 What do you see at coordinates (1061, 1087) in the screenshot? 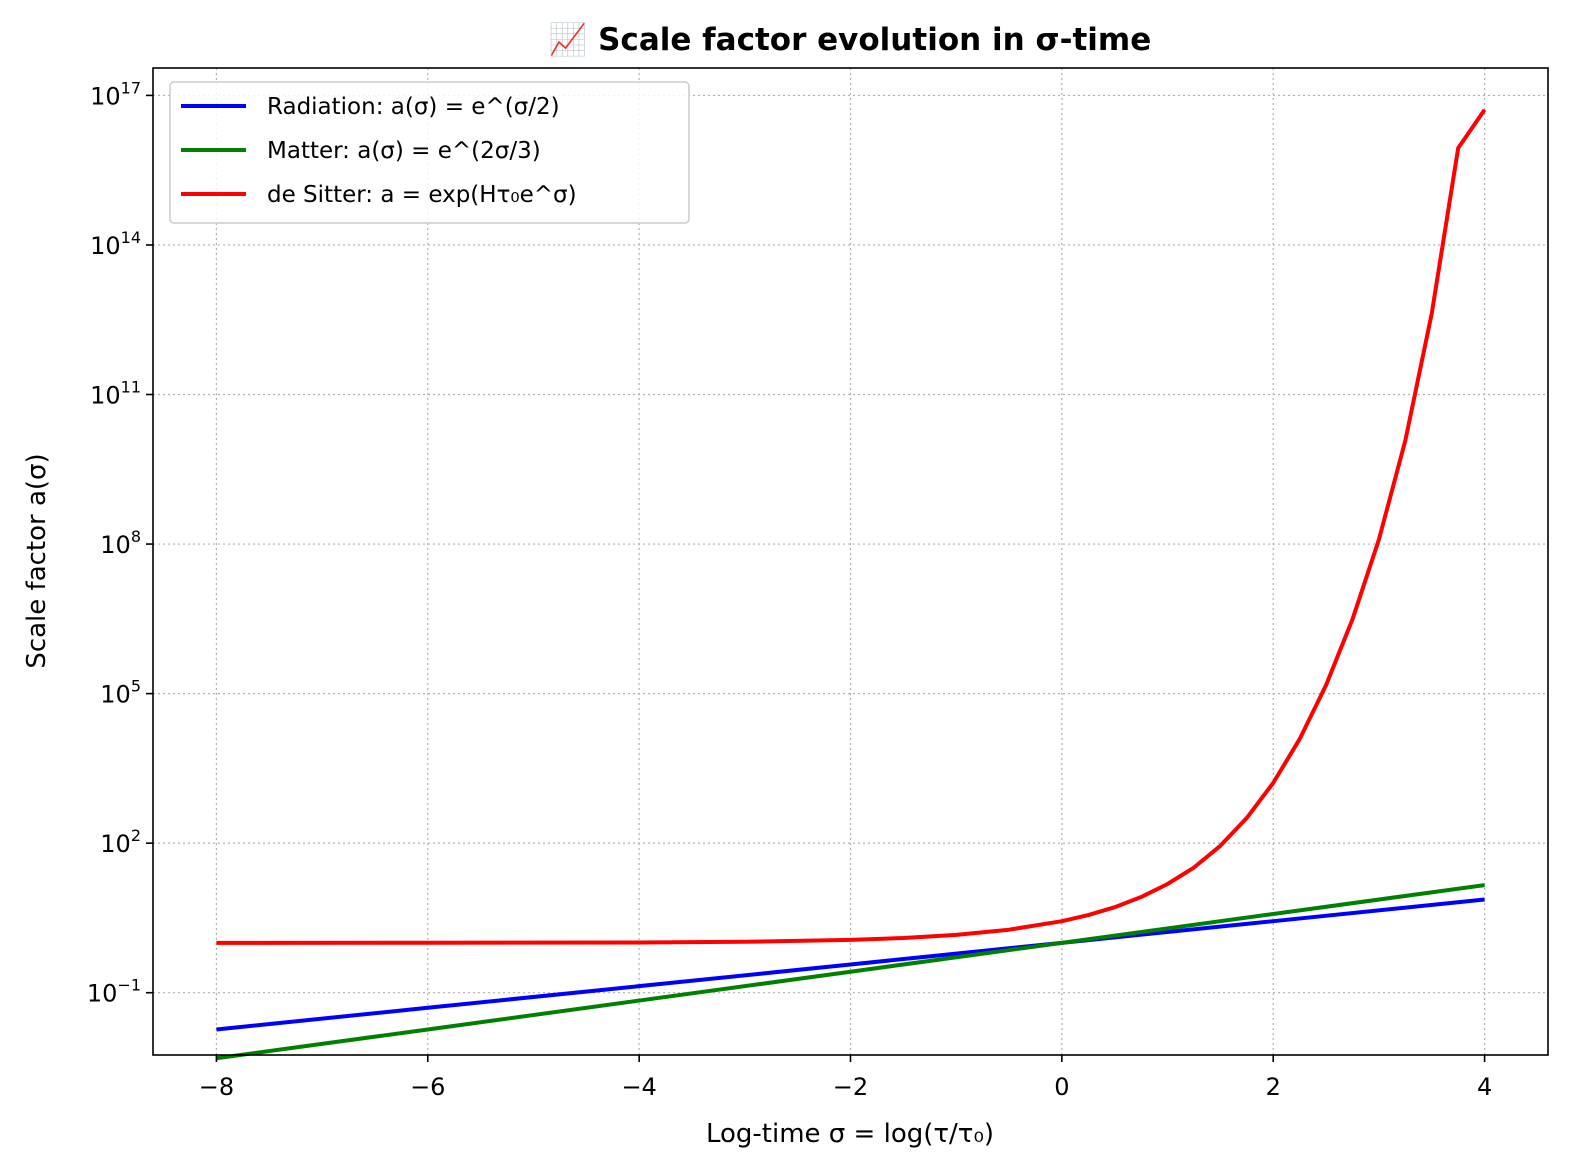
I see `x-tick-label: 0` at bounding box center [1061, 1087].